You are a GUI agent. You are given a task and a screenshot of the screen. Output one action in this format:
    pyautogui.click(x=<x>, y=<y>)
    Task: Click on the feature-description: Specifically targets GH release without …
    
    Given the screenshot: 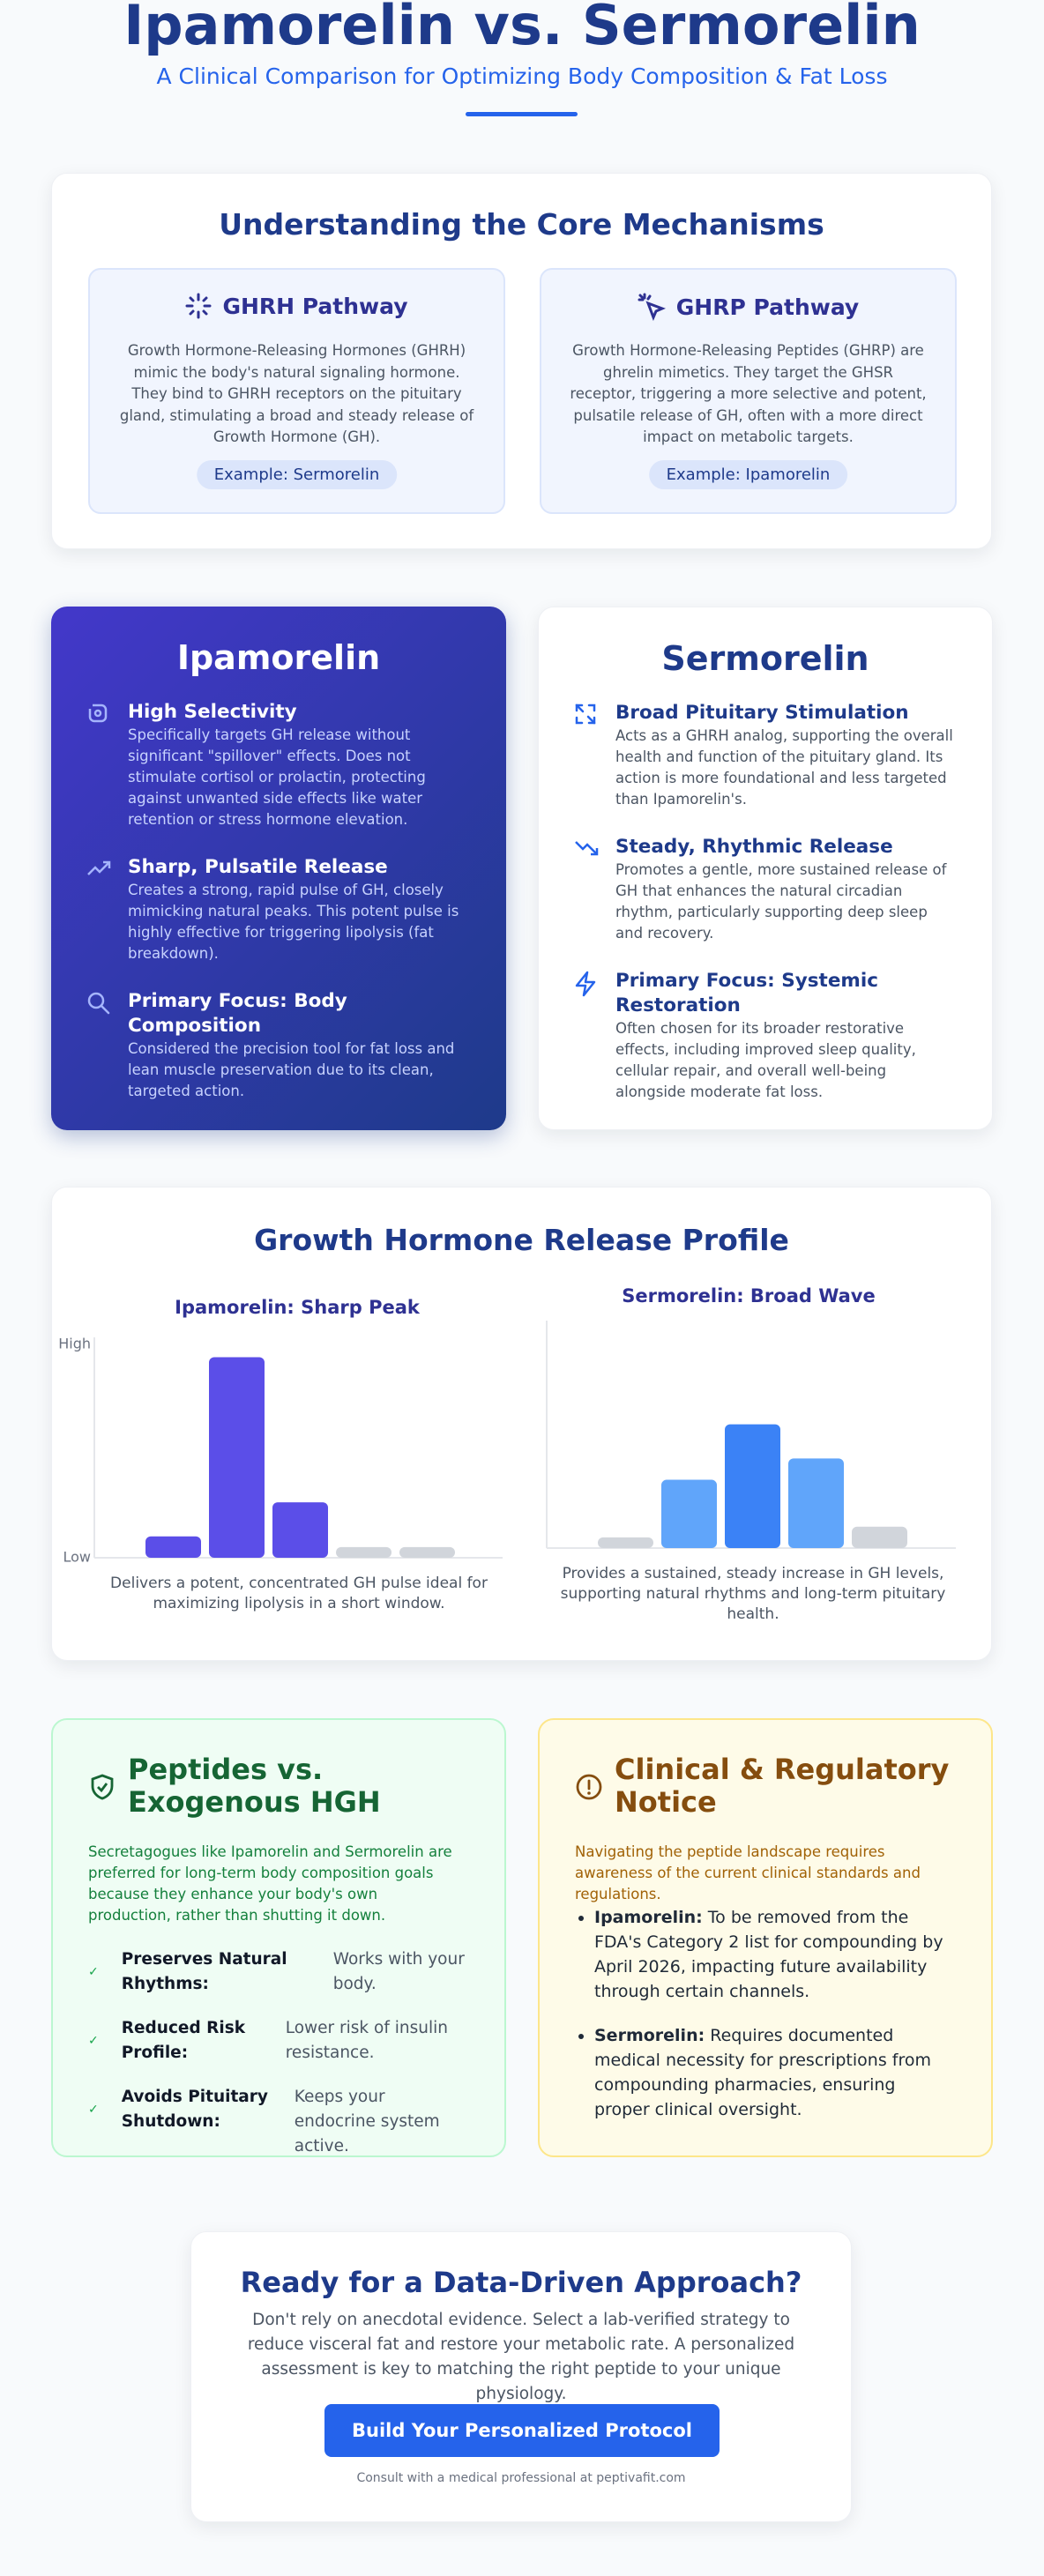 What is the action you would take?
    pyautogui.click(x=277, y=777)
    